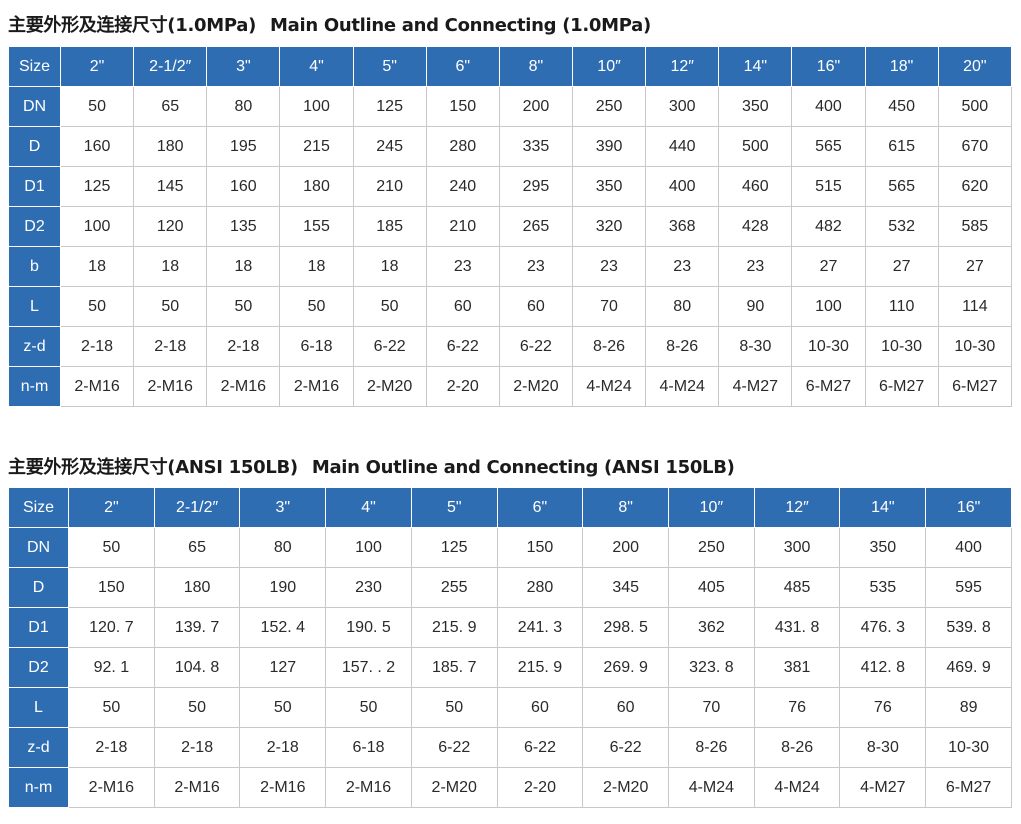 The height and width of the screenshot is (824, 1021). What do you see at coordinates (197, 667) in the screenshot?
I see `table-cell: 104. 8` at bounding box center [197, 667].